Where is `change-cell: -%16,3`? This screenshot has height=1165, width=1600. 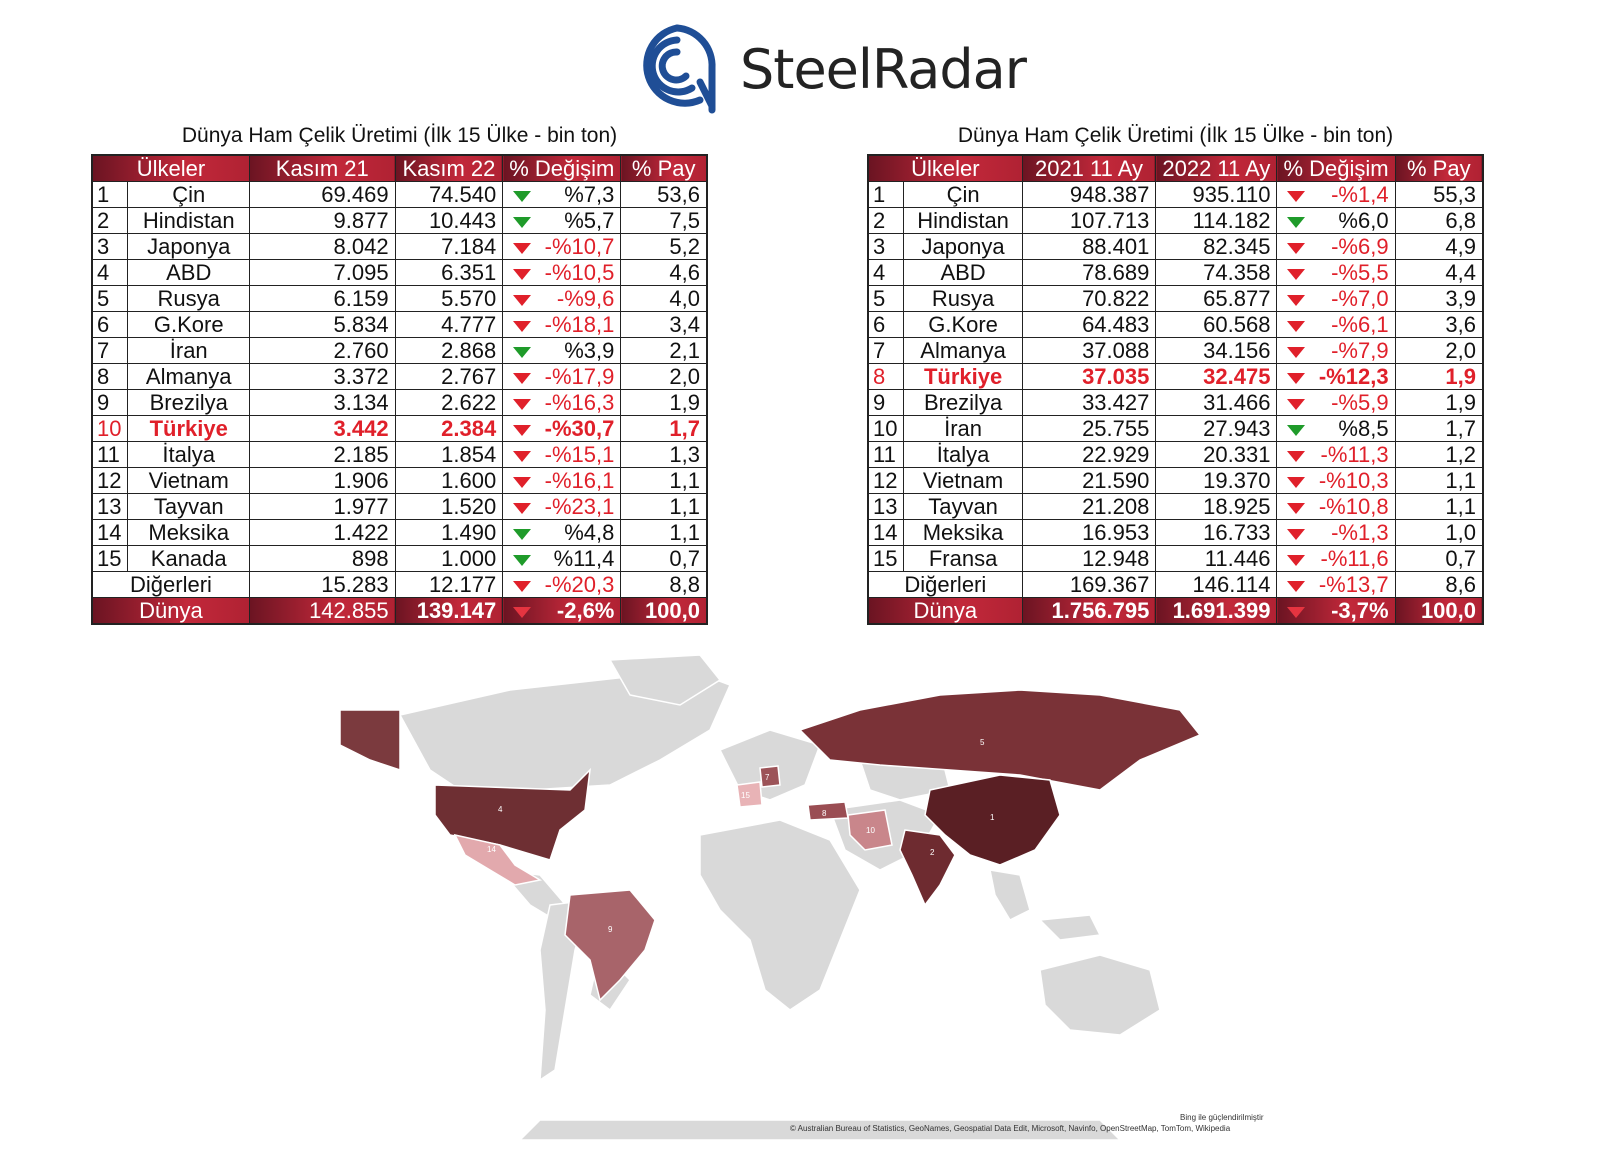
change-cell: -%16,3 is located at coordinates (562, 402).